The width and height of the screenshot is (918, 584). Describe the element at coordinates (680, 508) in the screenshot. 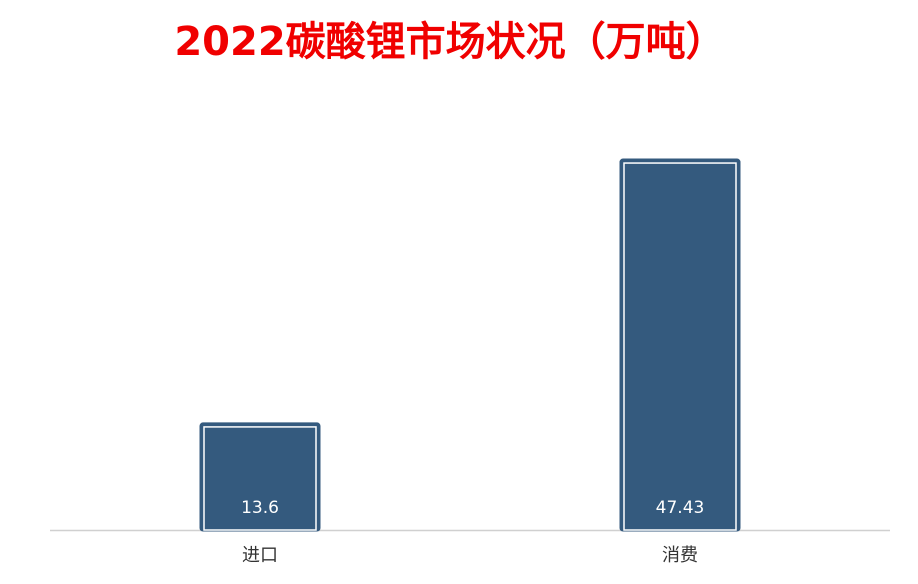

I see `value-label: 47.43` at that location.